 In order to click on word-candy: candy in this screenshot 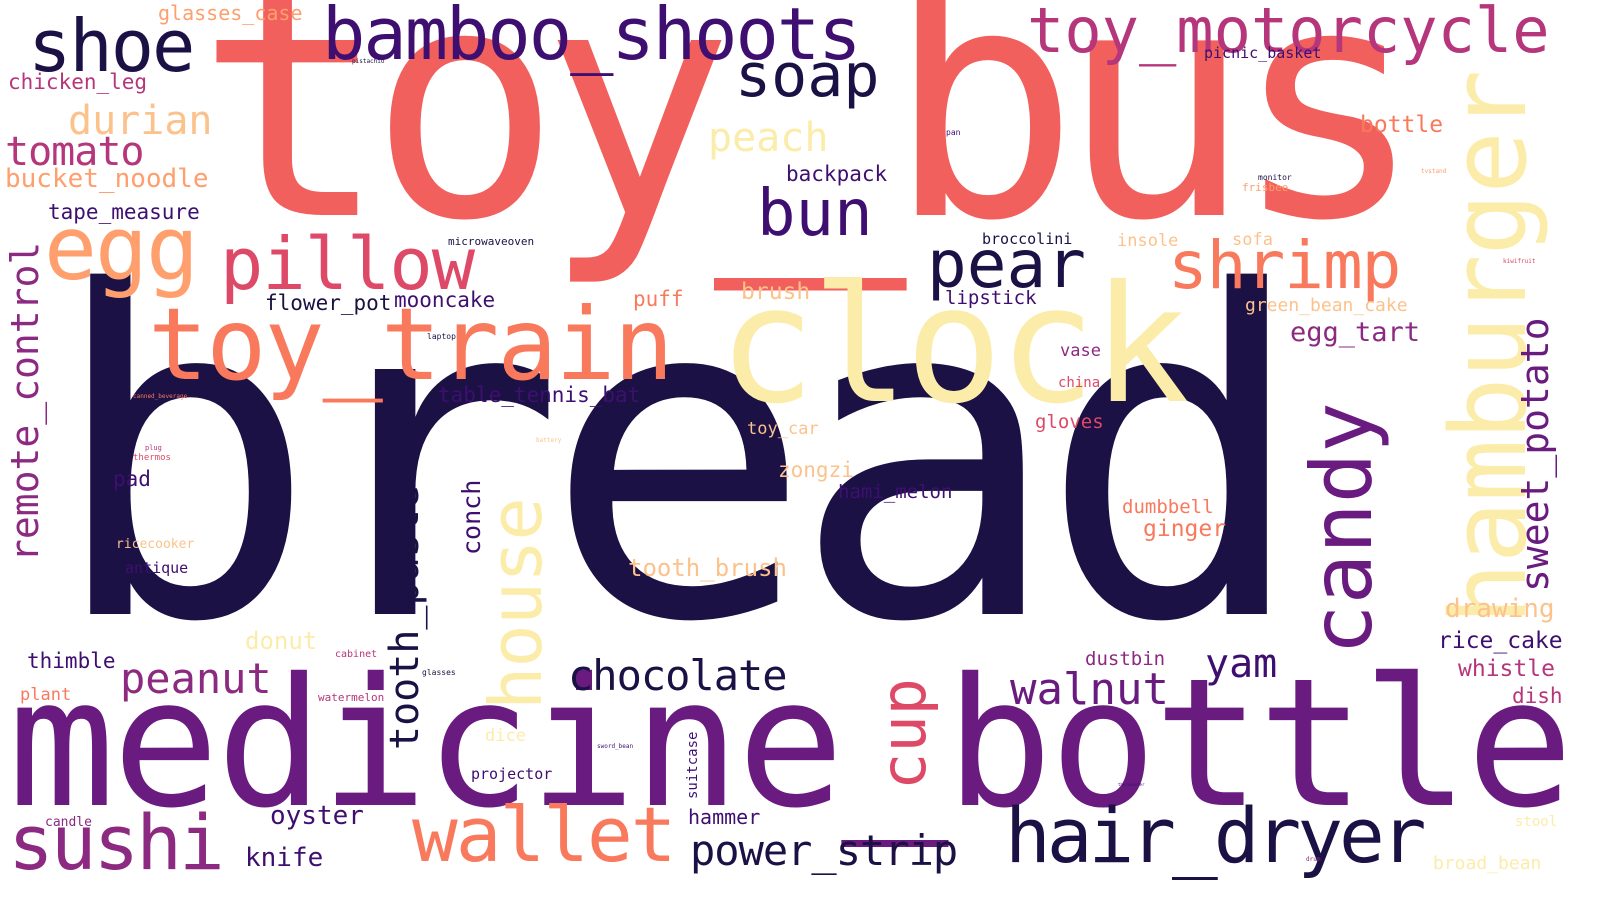, I will do `click(1342, 528)`.